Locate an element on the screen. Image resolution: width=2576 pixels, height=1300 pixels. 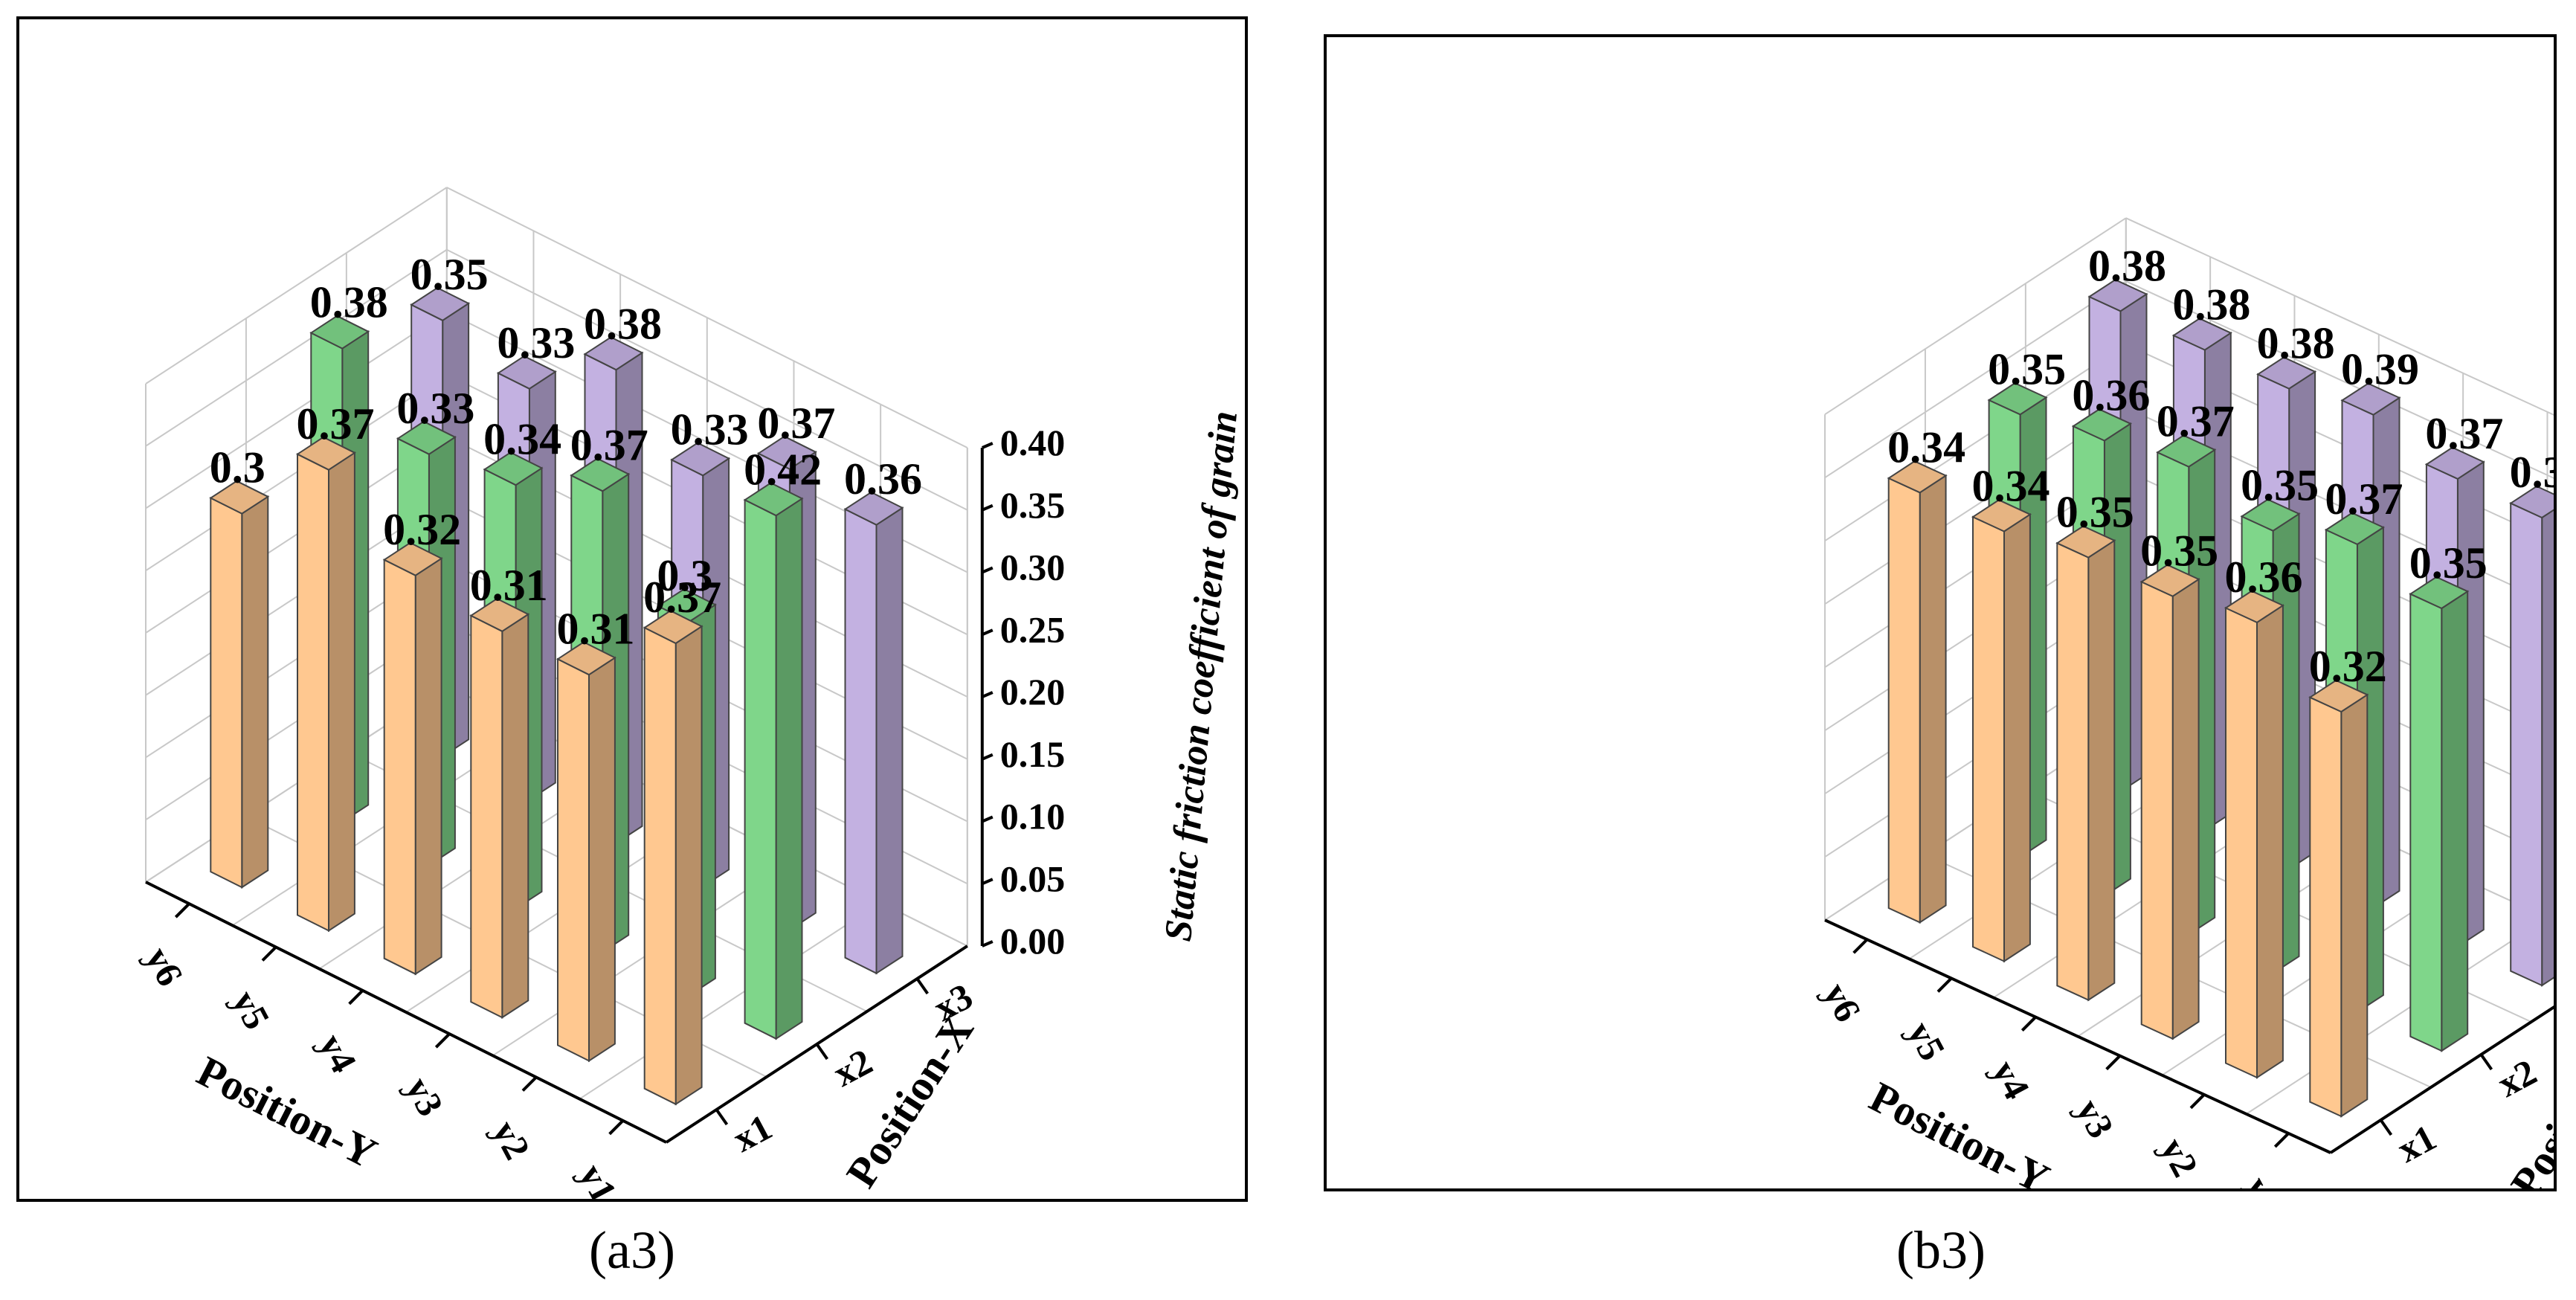
bar-x1-y3: 0.31 is located at coordinates (508, 790).